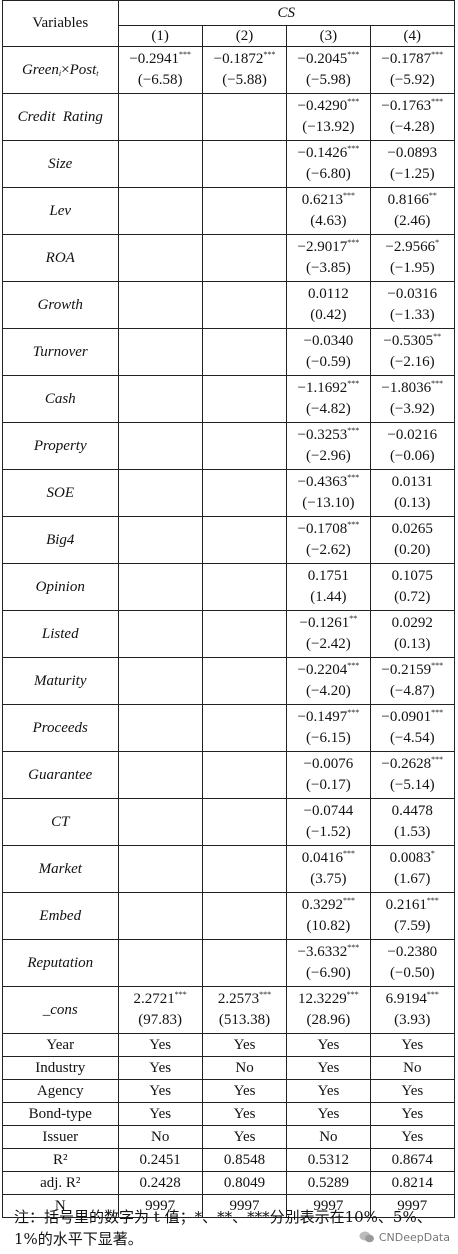  I want to click on variable-name: Embed, so click(60, 916).